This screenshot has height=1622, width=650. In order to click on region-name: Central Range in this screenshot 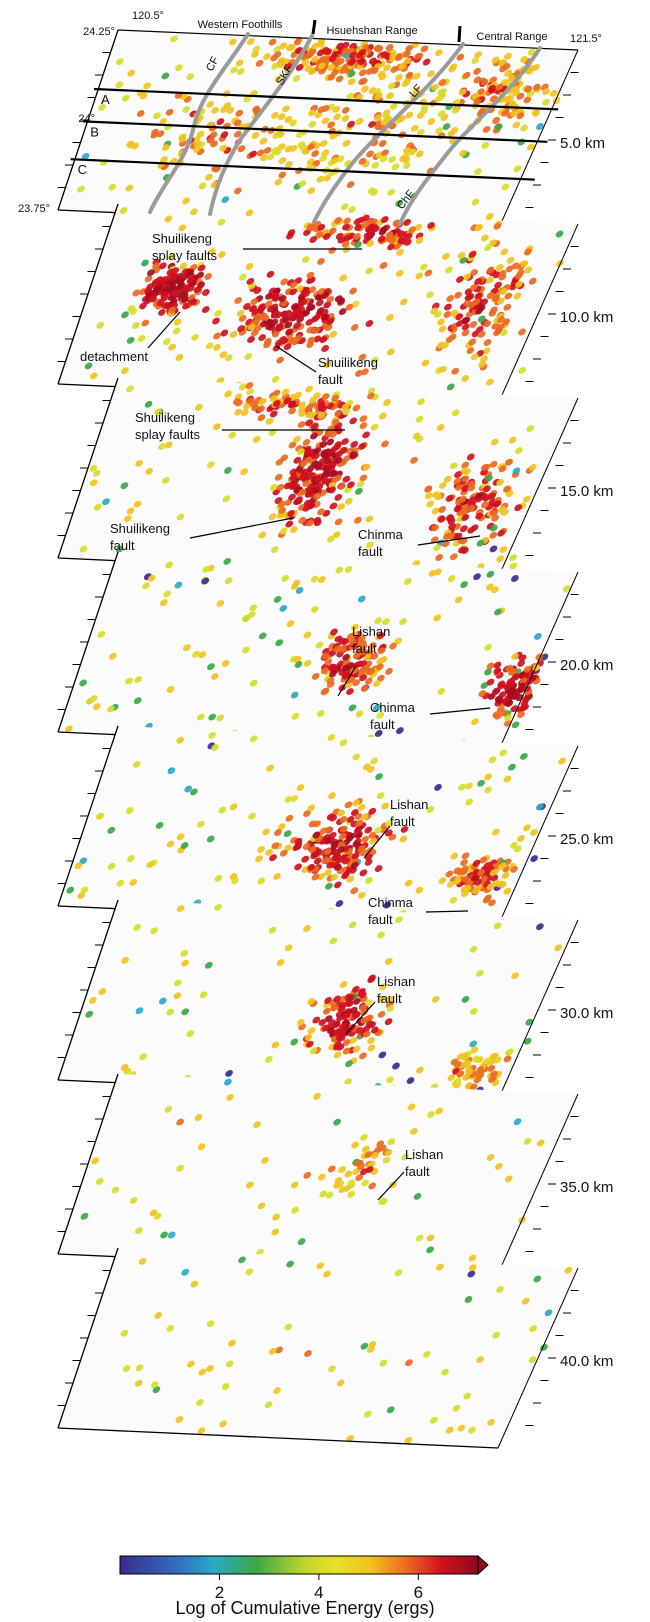, I will do `click(512, 37)`.